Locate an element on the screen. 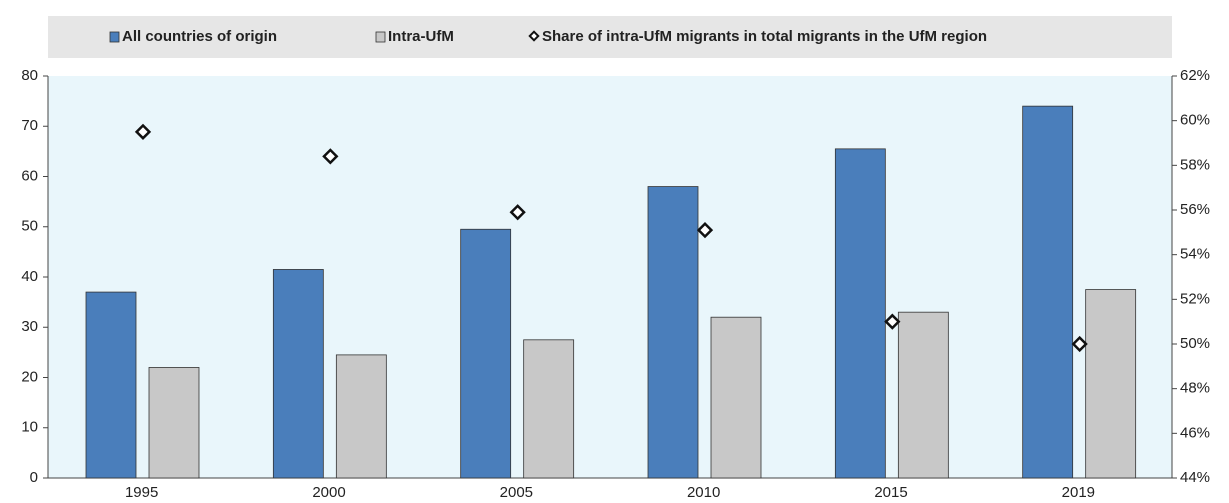  y-tick-label: 0 is located at coordinates (34, 477).